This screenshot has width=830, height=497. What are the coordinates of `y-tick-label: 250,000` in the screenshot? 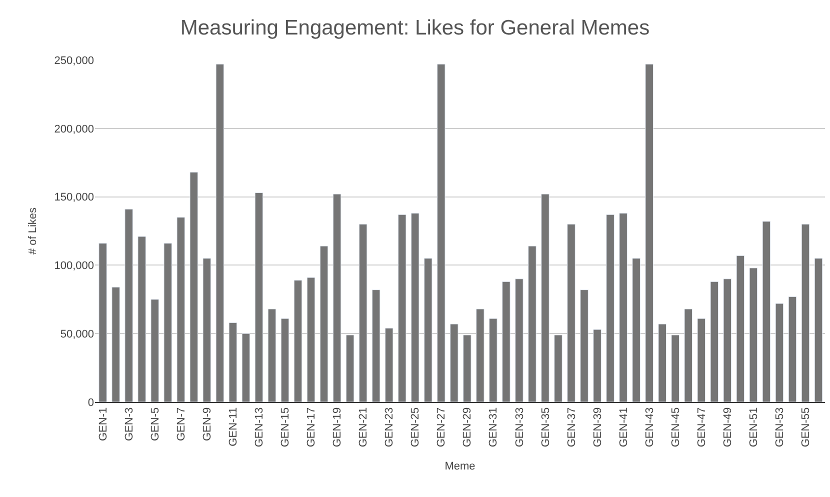 It's located at (74, 60).